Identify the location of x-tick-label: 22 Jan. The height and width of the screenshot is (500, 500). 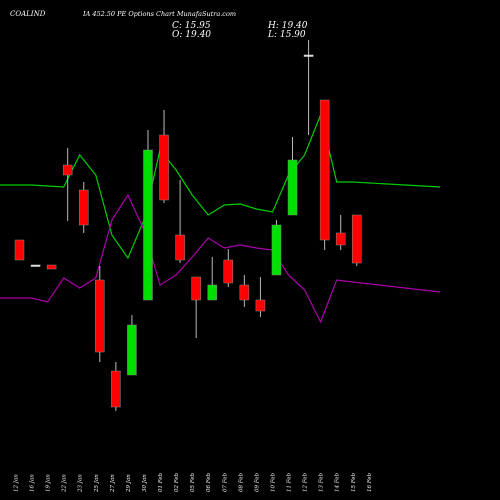
(65, 483).